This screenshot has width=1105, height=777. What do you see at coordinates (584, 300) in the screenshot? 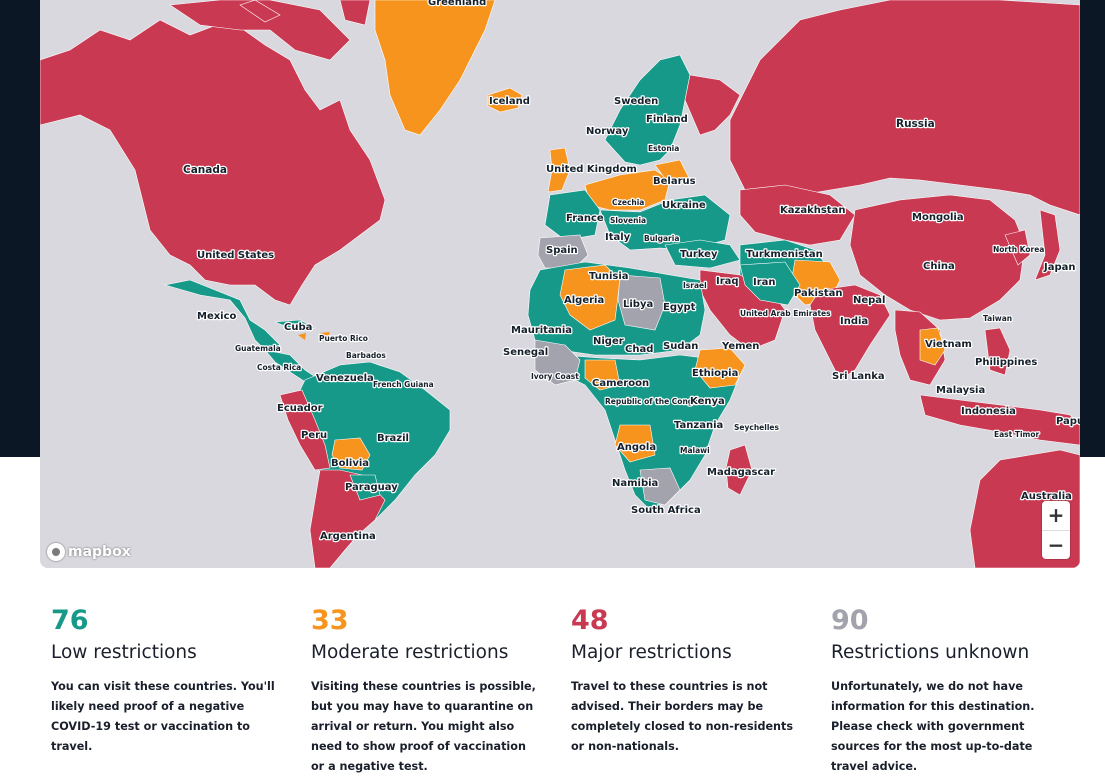
I see `label-algeria: Algeria` at bounding box center [584, 300].